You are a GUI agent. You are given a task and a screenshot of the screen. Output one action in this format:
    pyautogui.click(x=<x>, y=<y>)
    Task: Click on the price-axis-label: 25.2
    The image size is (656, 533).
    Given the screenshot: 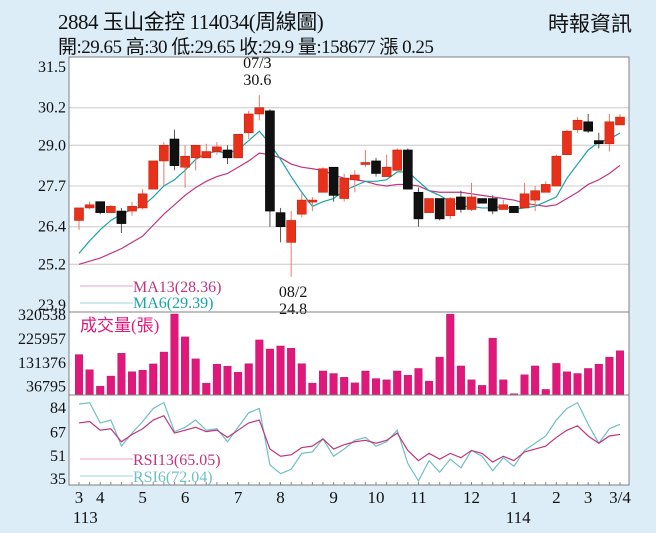 What is the action you would take?
    pyautogui.click(x=52, y=264)
    